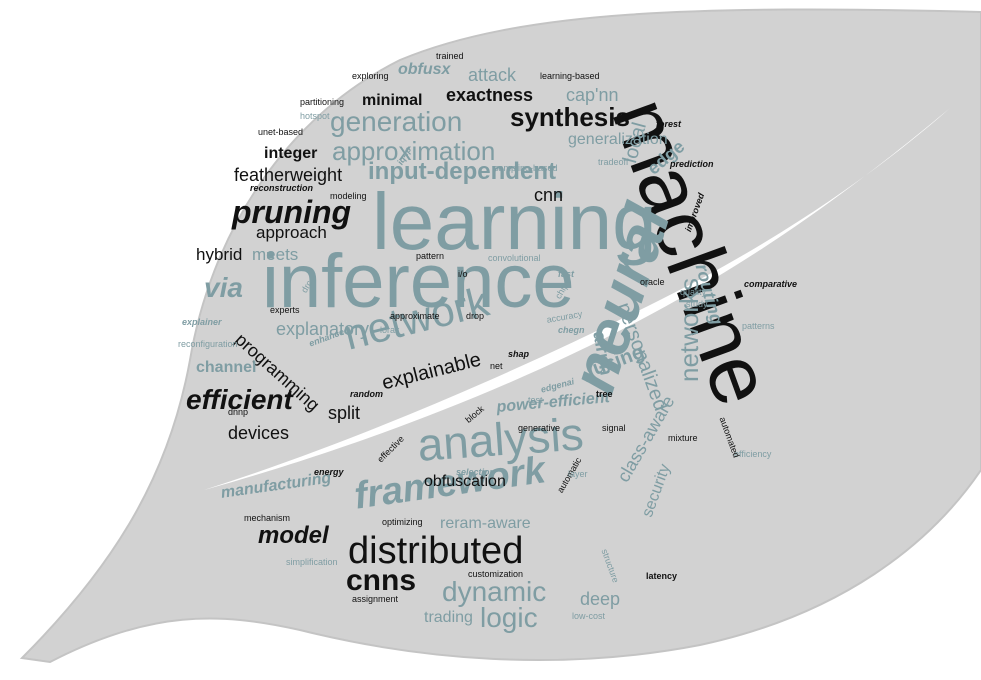 This screenshot has width=981, height=680. Describe the element at coordinates (288, 175) in the screenshot. I see `word-featherweight: featherweight` at that location.